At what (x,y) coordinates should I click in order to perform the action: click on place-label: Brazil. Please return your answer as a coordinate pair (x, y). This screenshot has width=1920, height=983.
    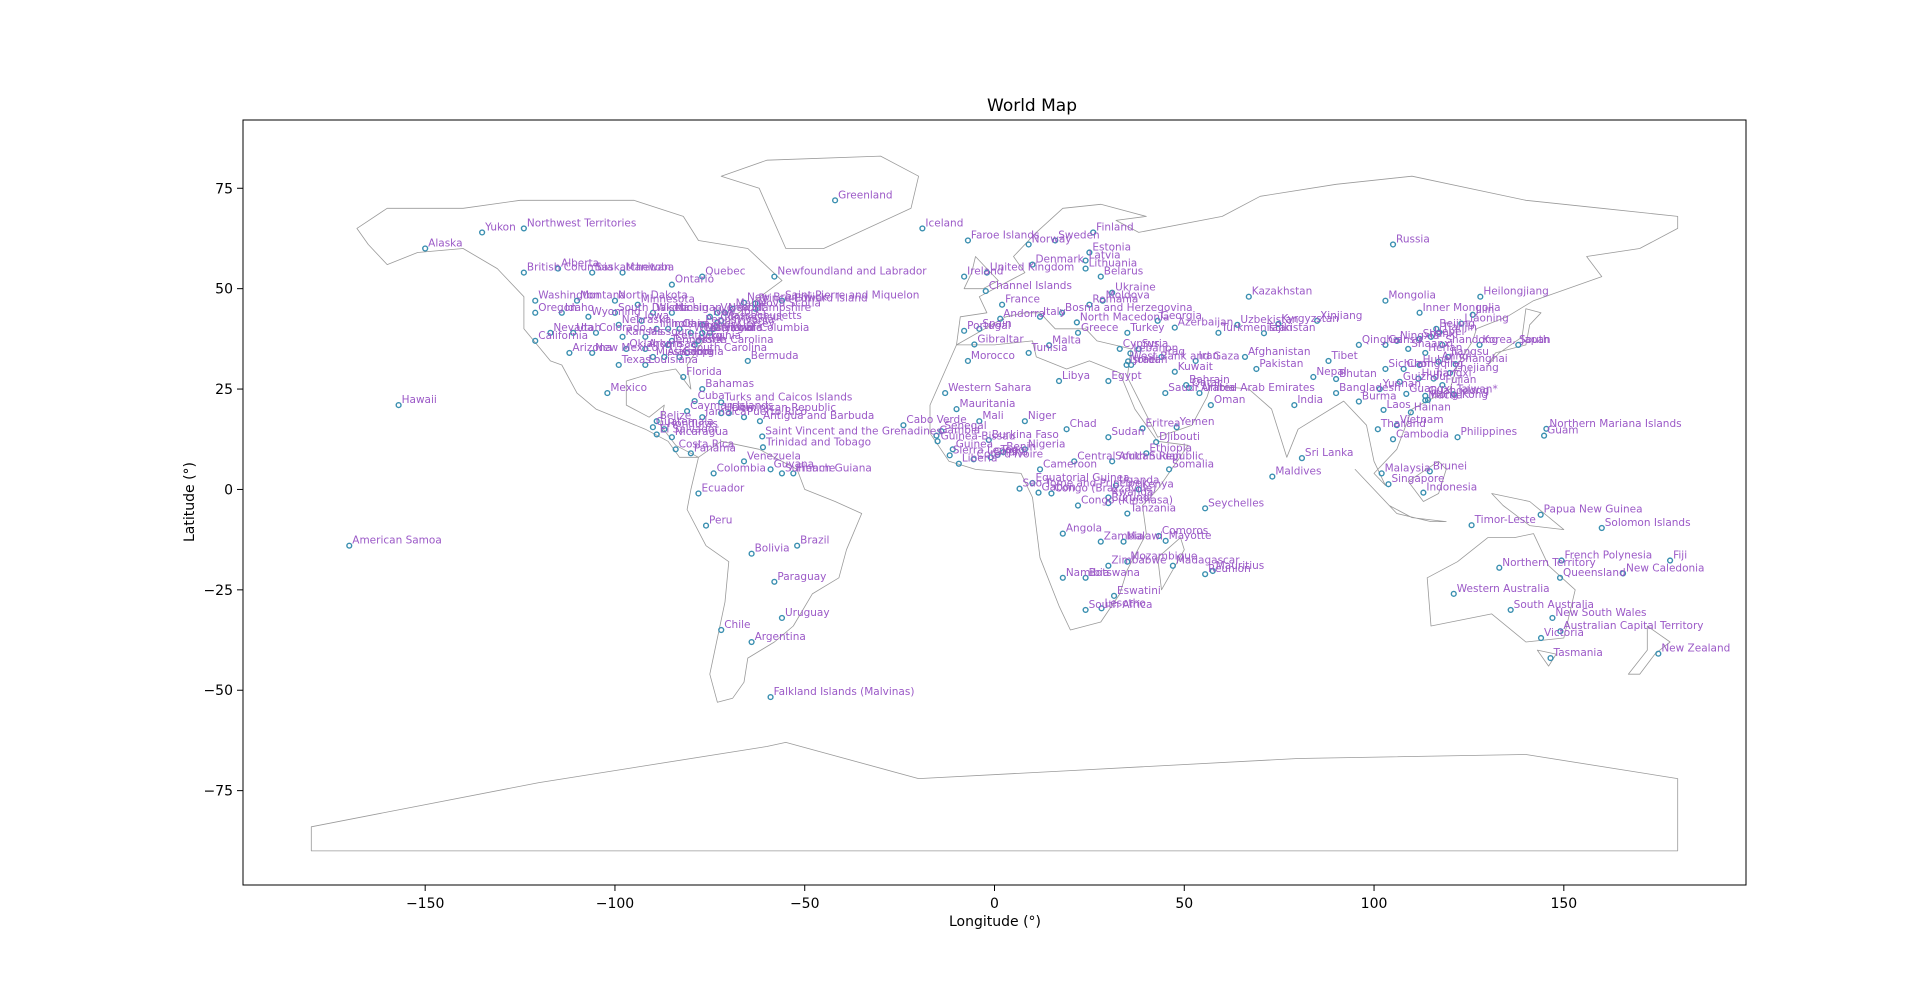
    Looking at the image, I should click on (814, 541).